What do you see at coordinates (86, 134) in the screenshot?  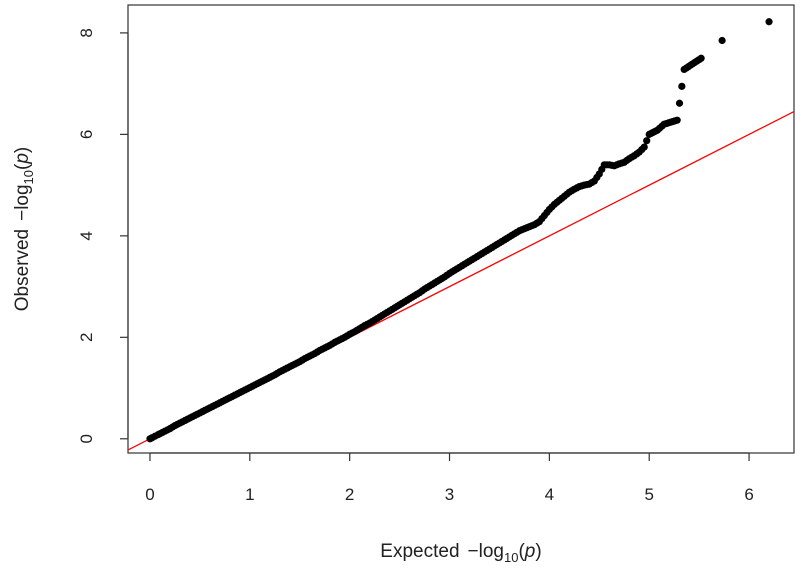 I see `y-tick-label: 6` at bounding box center [86, 134].